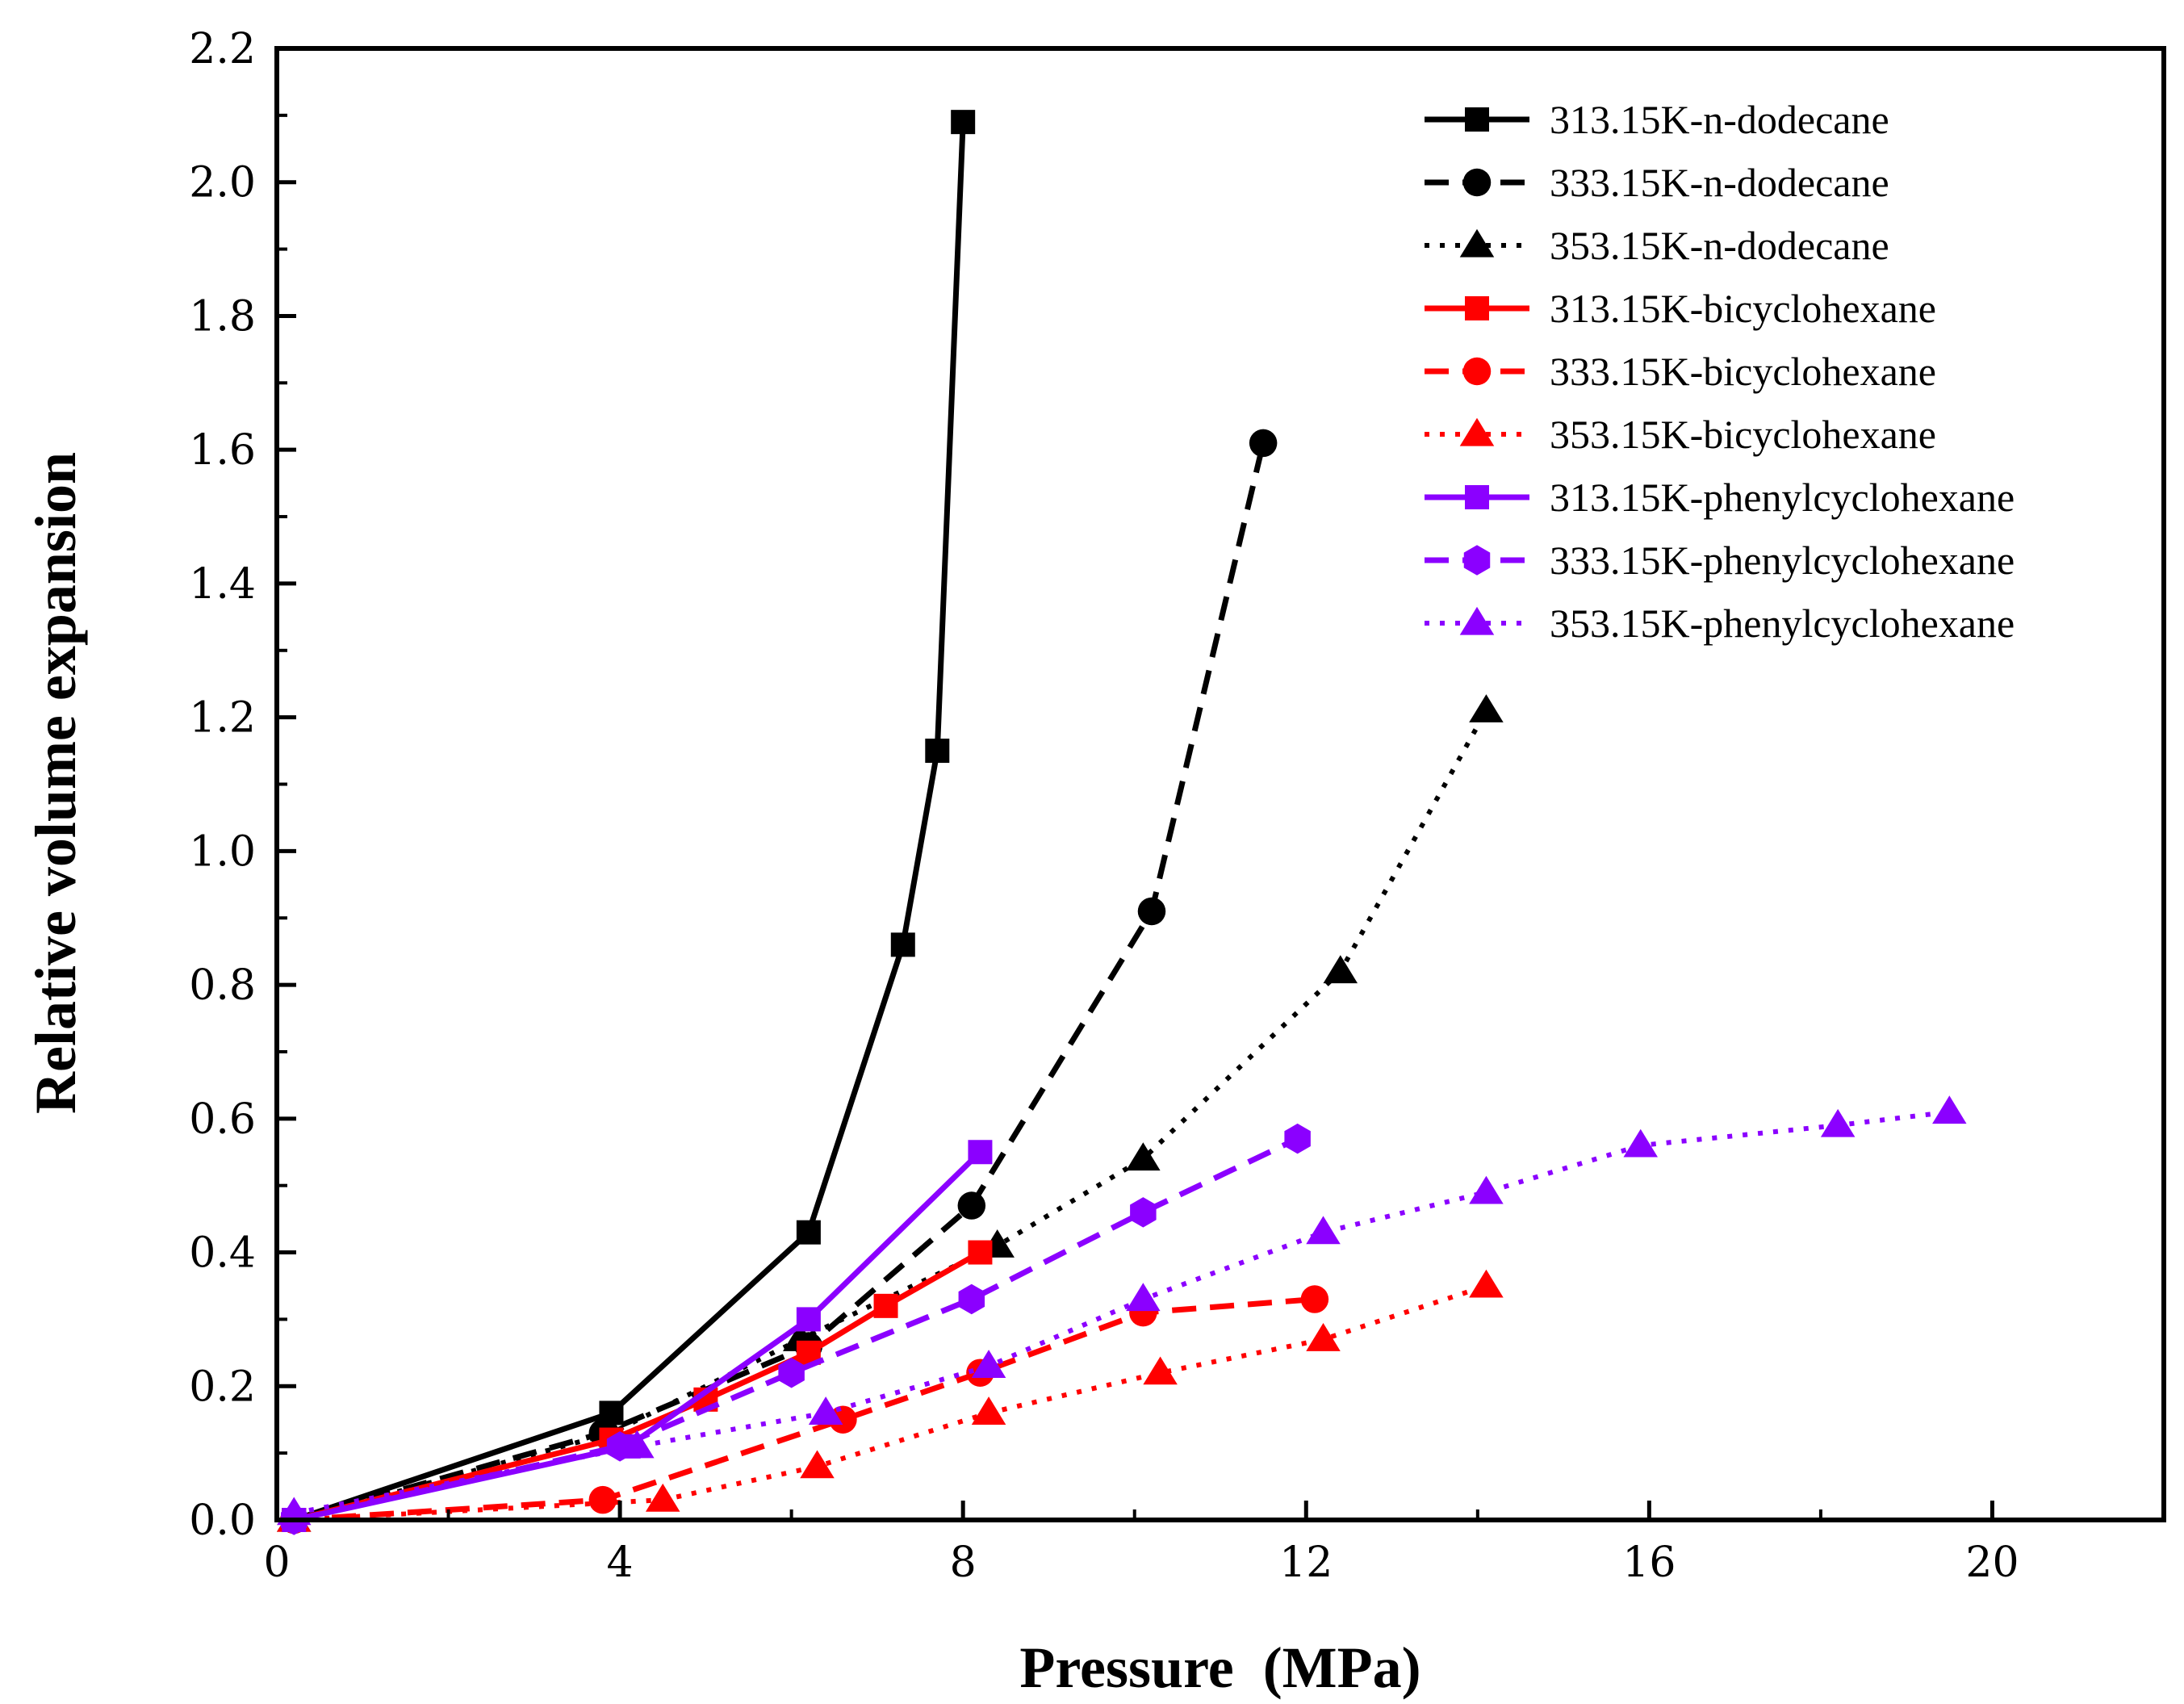 This screenshot has width=2184, height=1704. I want to click on y-tick-label: 1.0, so click(222, 851).